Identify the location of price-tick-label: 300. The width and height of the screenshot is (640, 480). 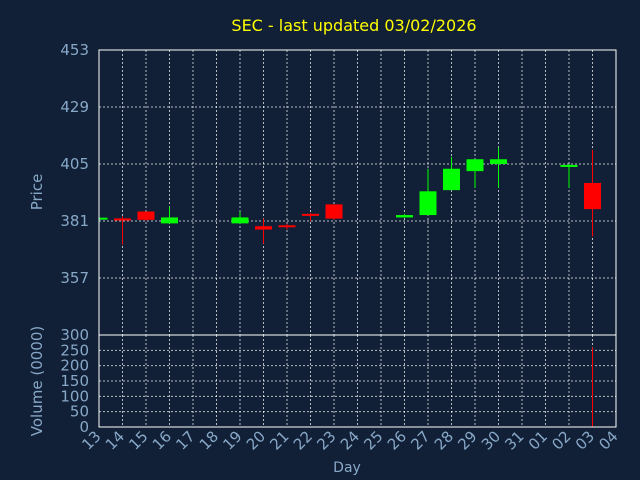
(74, 335).